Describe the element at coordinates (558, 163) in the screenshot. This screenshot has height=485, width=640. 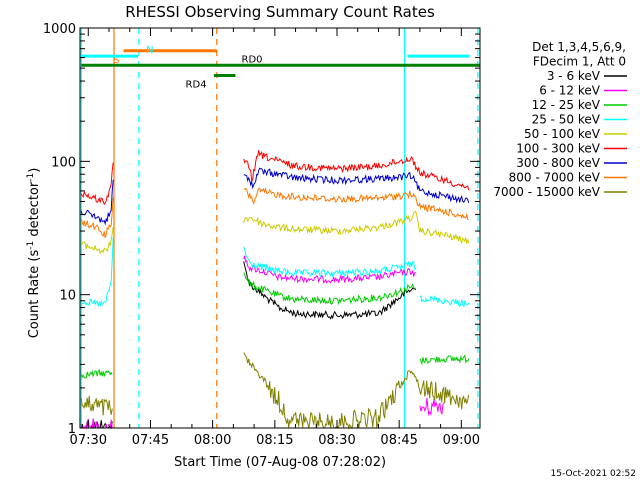
I see `legend-label-300-800-kev: 300 - 800 keV` at that location.